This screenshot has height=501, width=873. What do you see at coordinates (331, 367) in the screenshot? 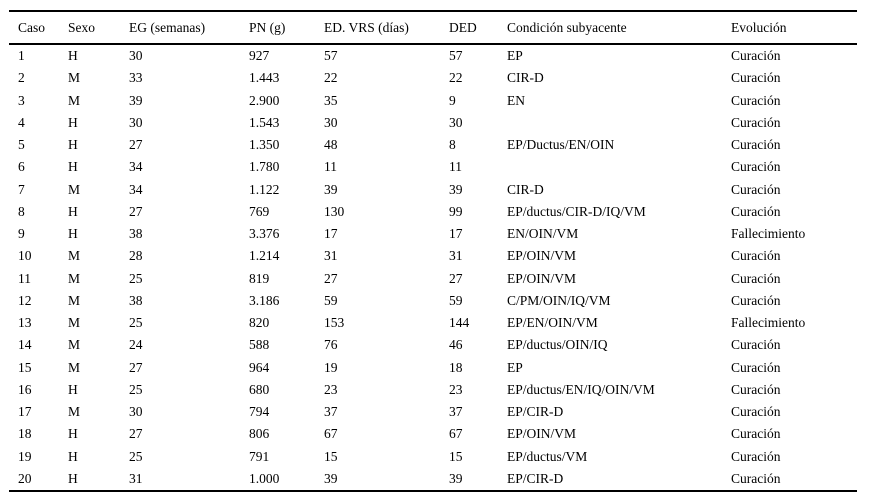
I see `table-cell-ed_vrs_dias: 19` at bounding box center [331, 367].